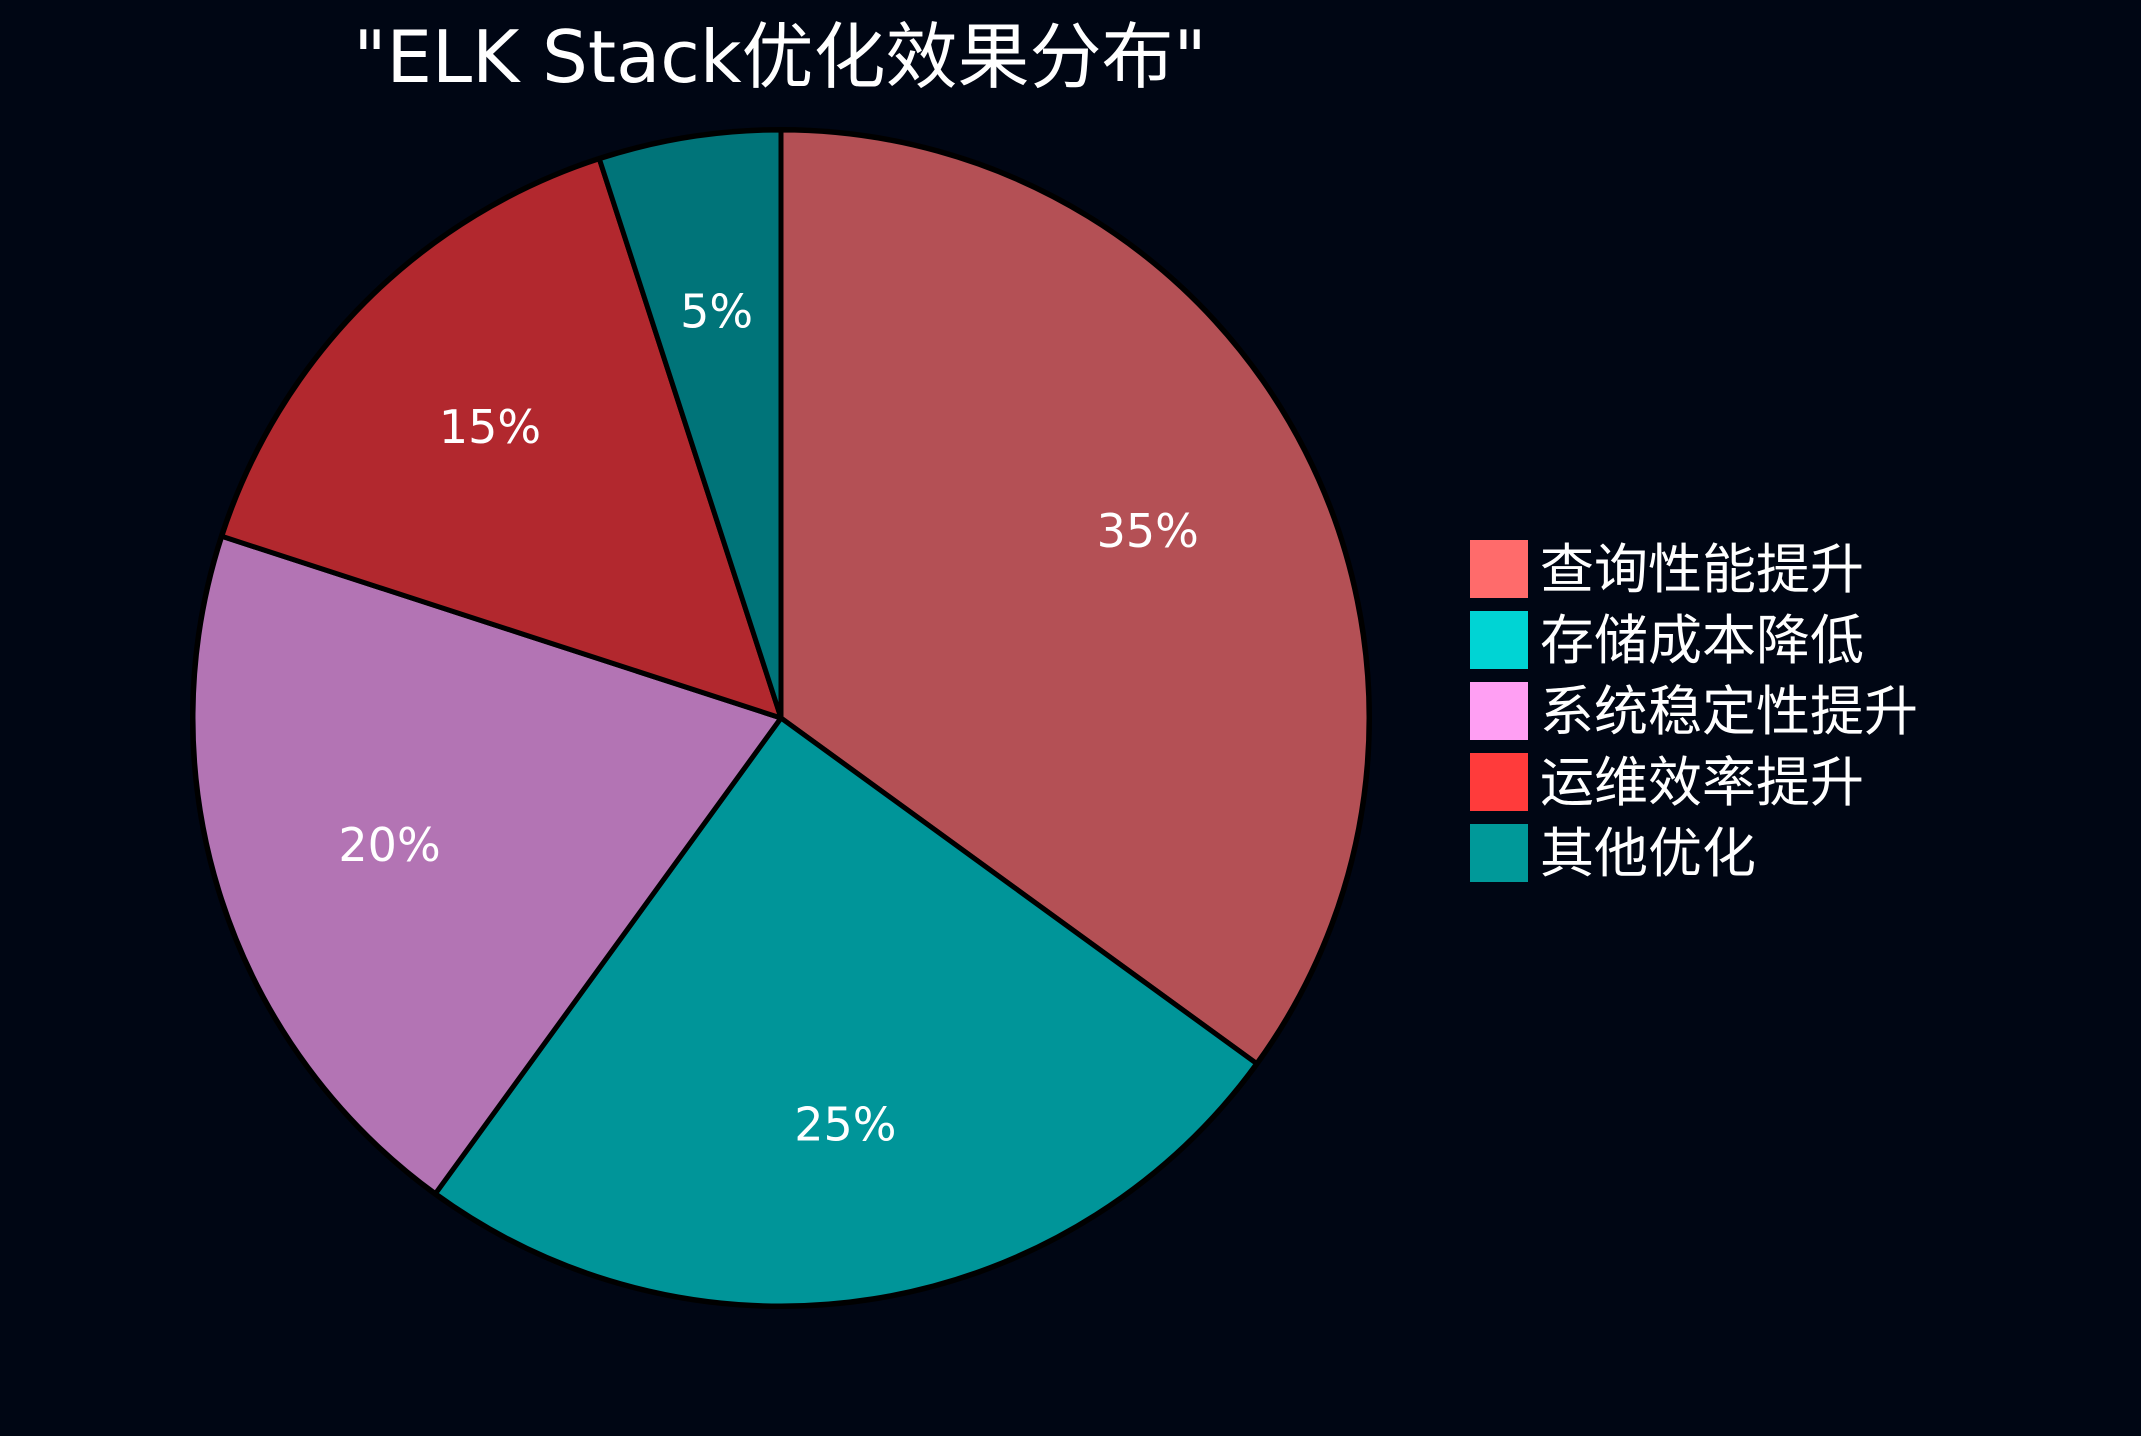  I want to click on slice-value-label: 20%, so click(389, 845).